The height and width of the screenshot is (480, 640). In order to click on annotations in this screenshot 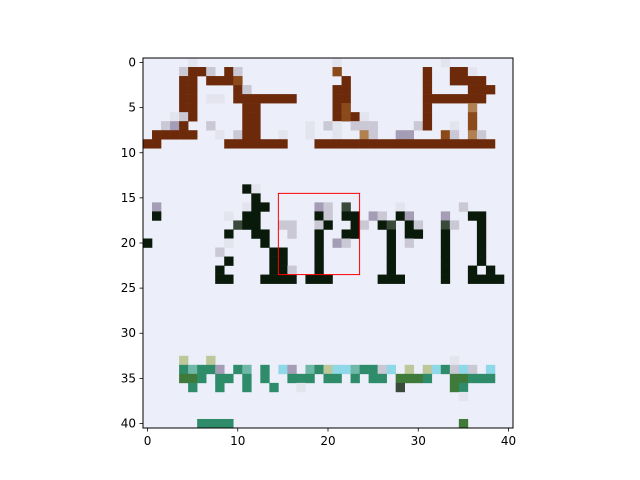, I will do `click(319, 234)`.